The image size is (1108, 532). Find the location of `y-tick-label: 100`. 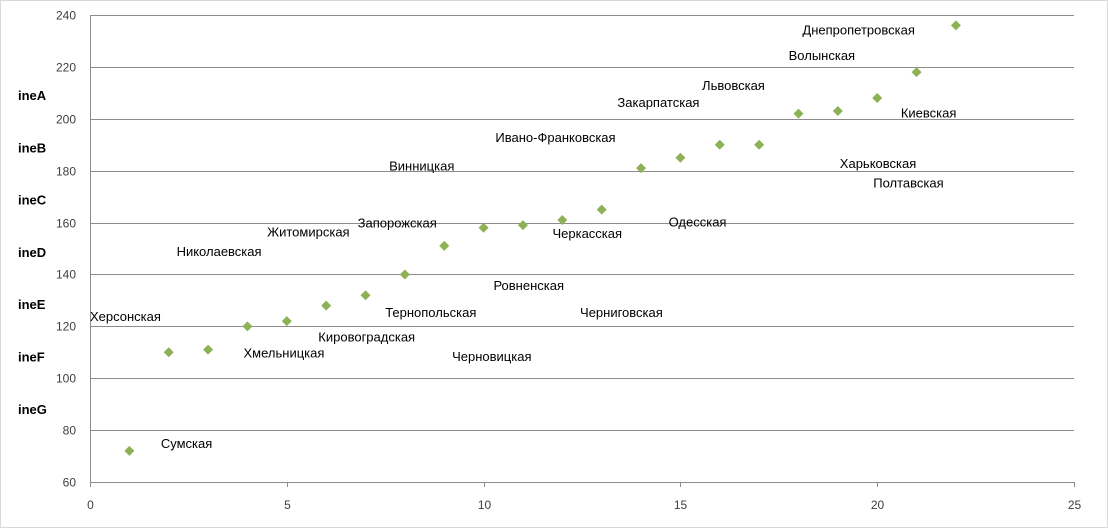

y-tick-label: 100 is located at coordinates (66, 379).